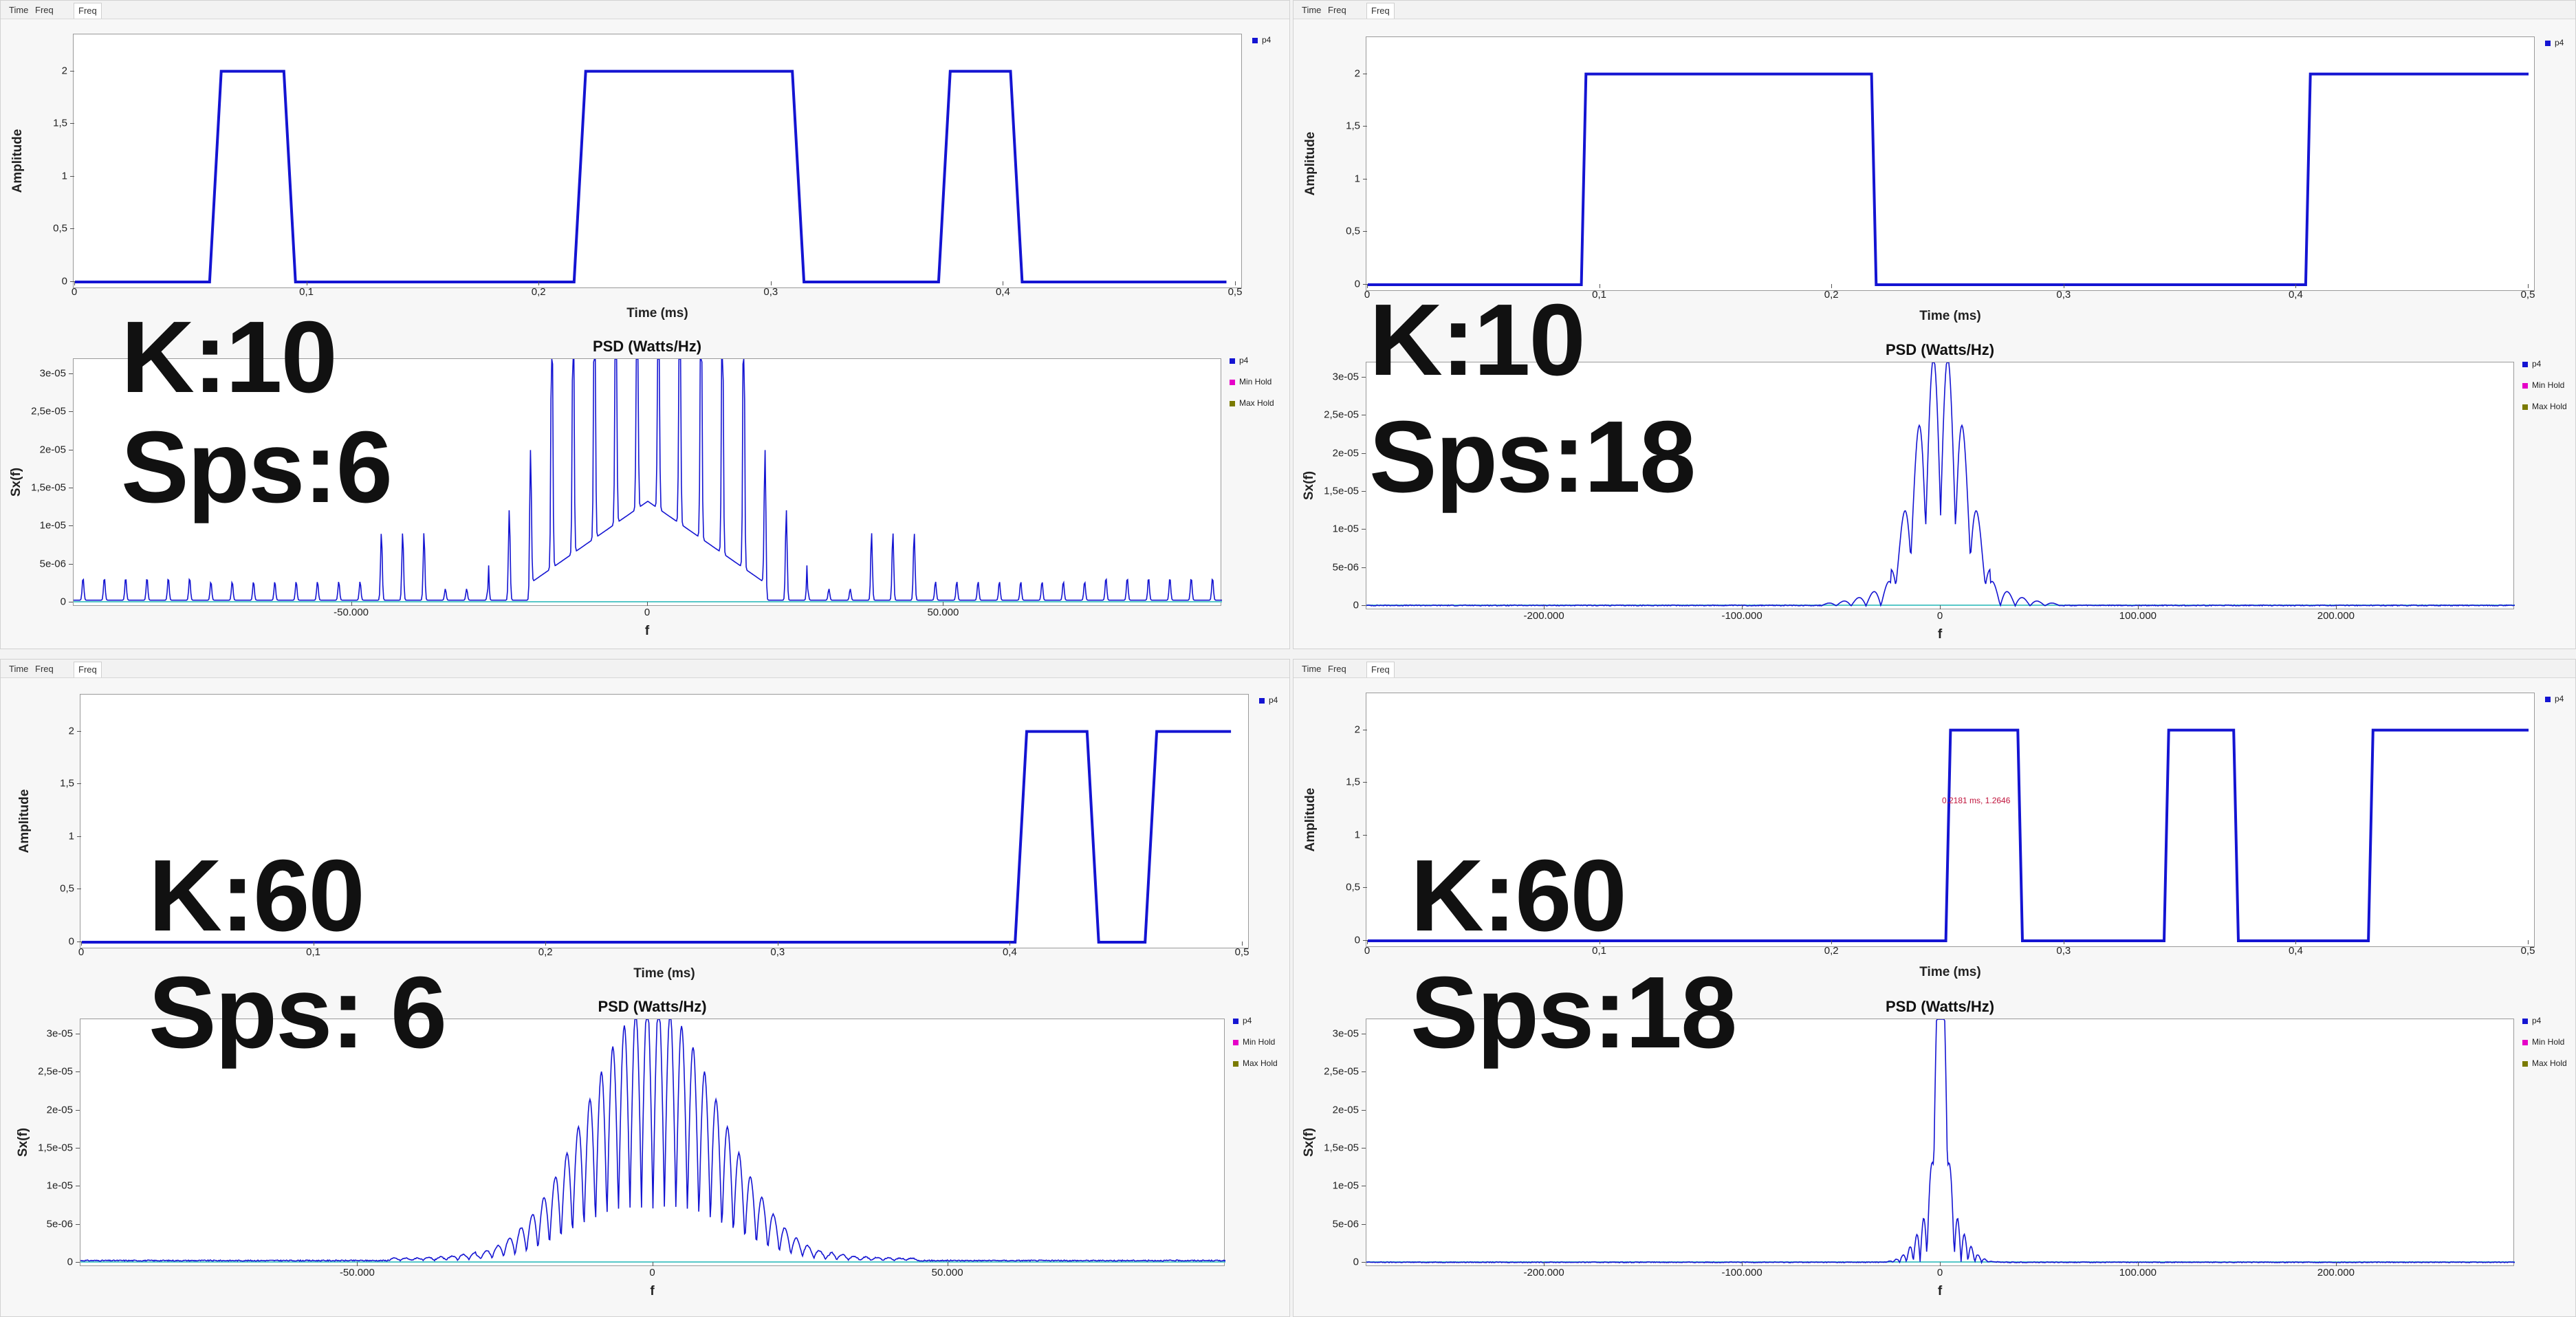 The width and height of the screenshot is (2576, 1317). Describe the element at coordinates (1353, 231) in the screenshot. I see `y-tick-label: 0,5` at that location.